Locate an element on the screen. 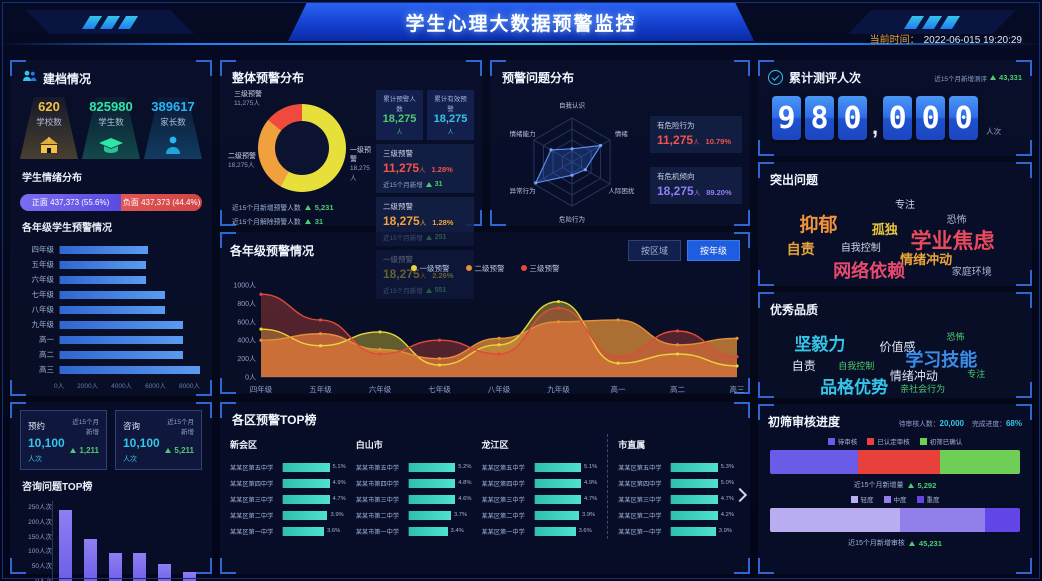 The image size is (1042, 581). consult-bars is located at coordinates (127, 541).